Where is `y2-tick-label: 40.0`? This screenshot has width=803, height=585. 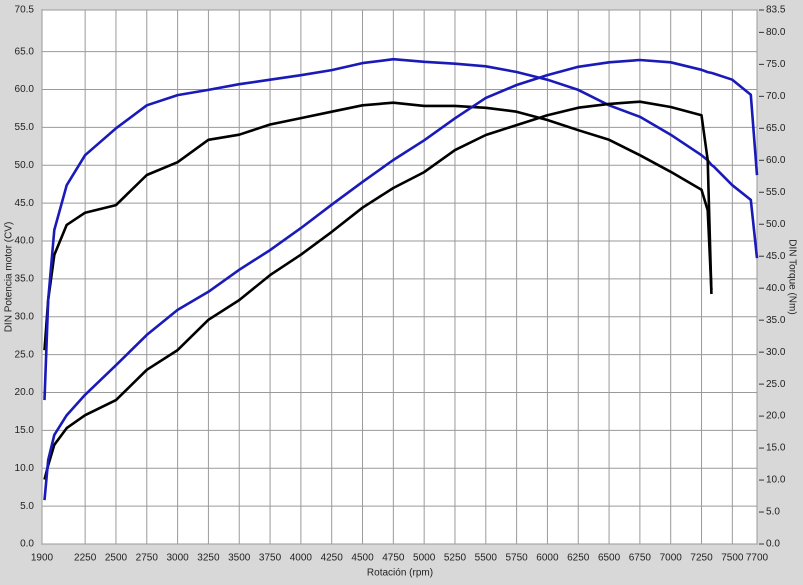 y2-tick-label: 40.0 is located at coordinates (776, 288).